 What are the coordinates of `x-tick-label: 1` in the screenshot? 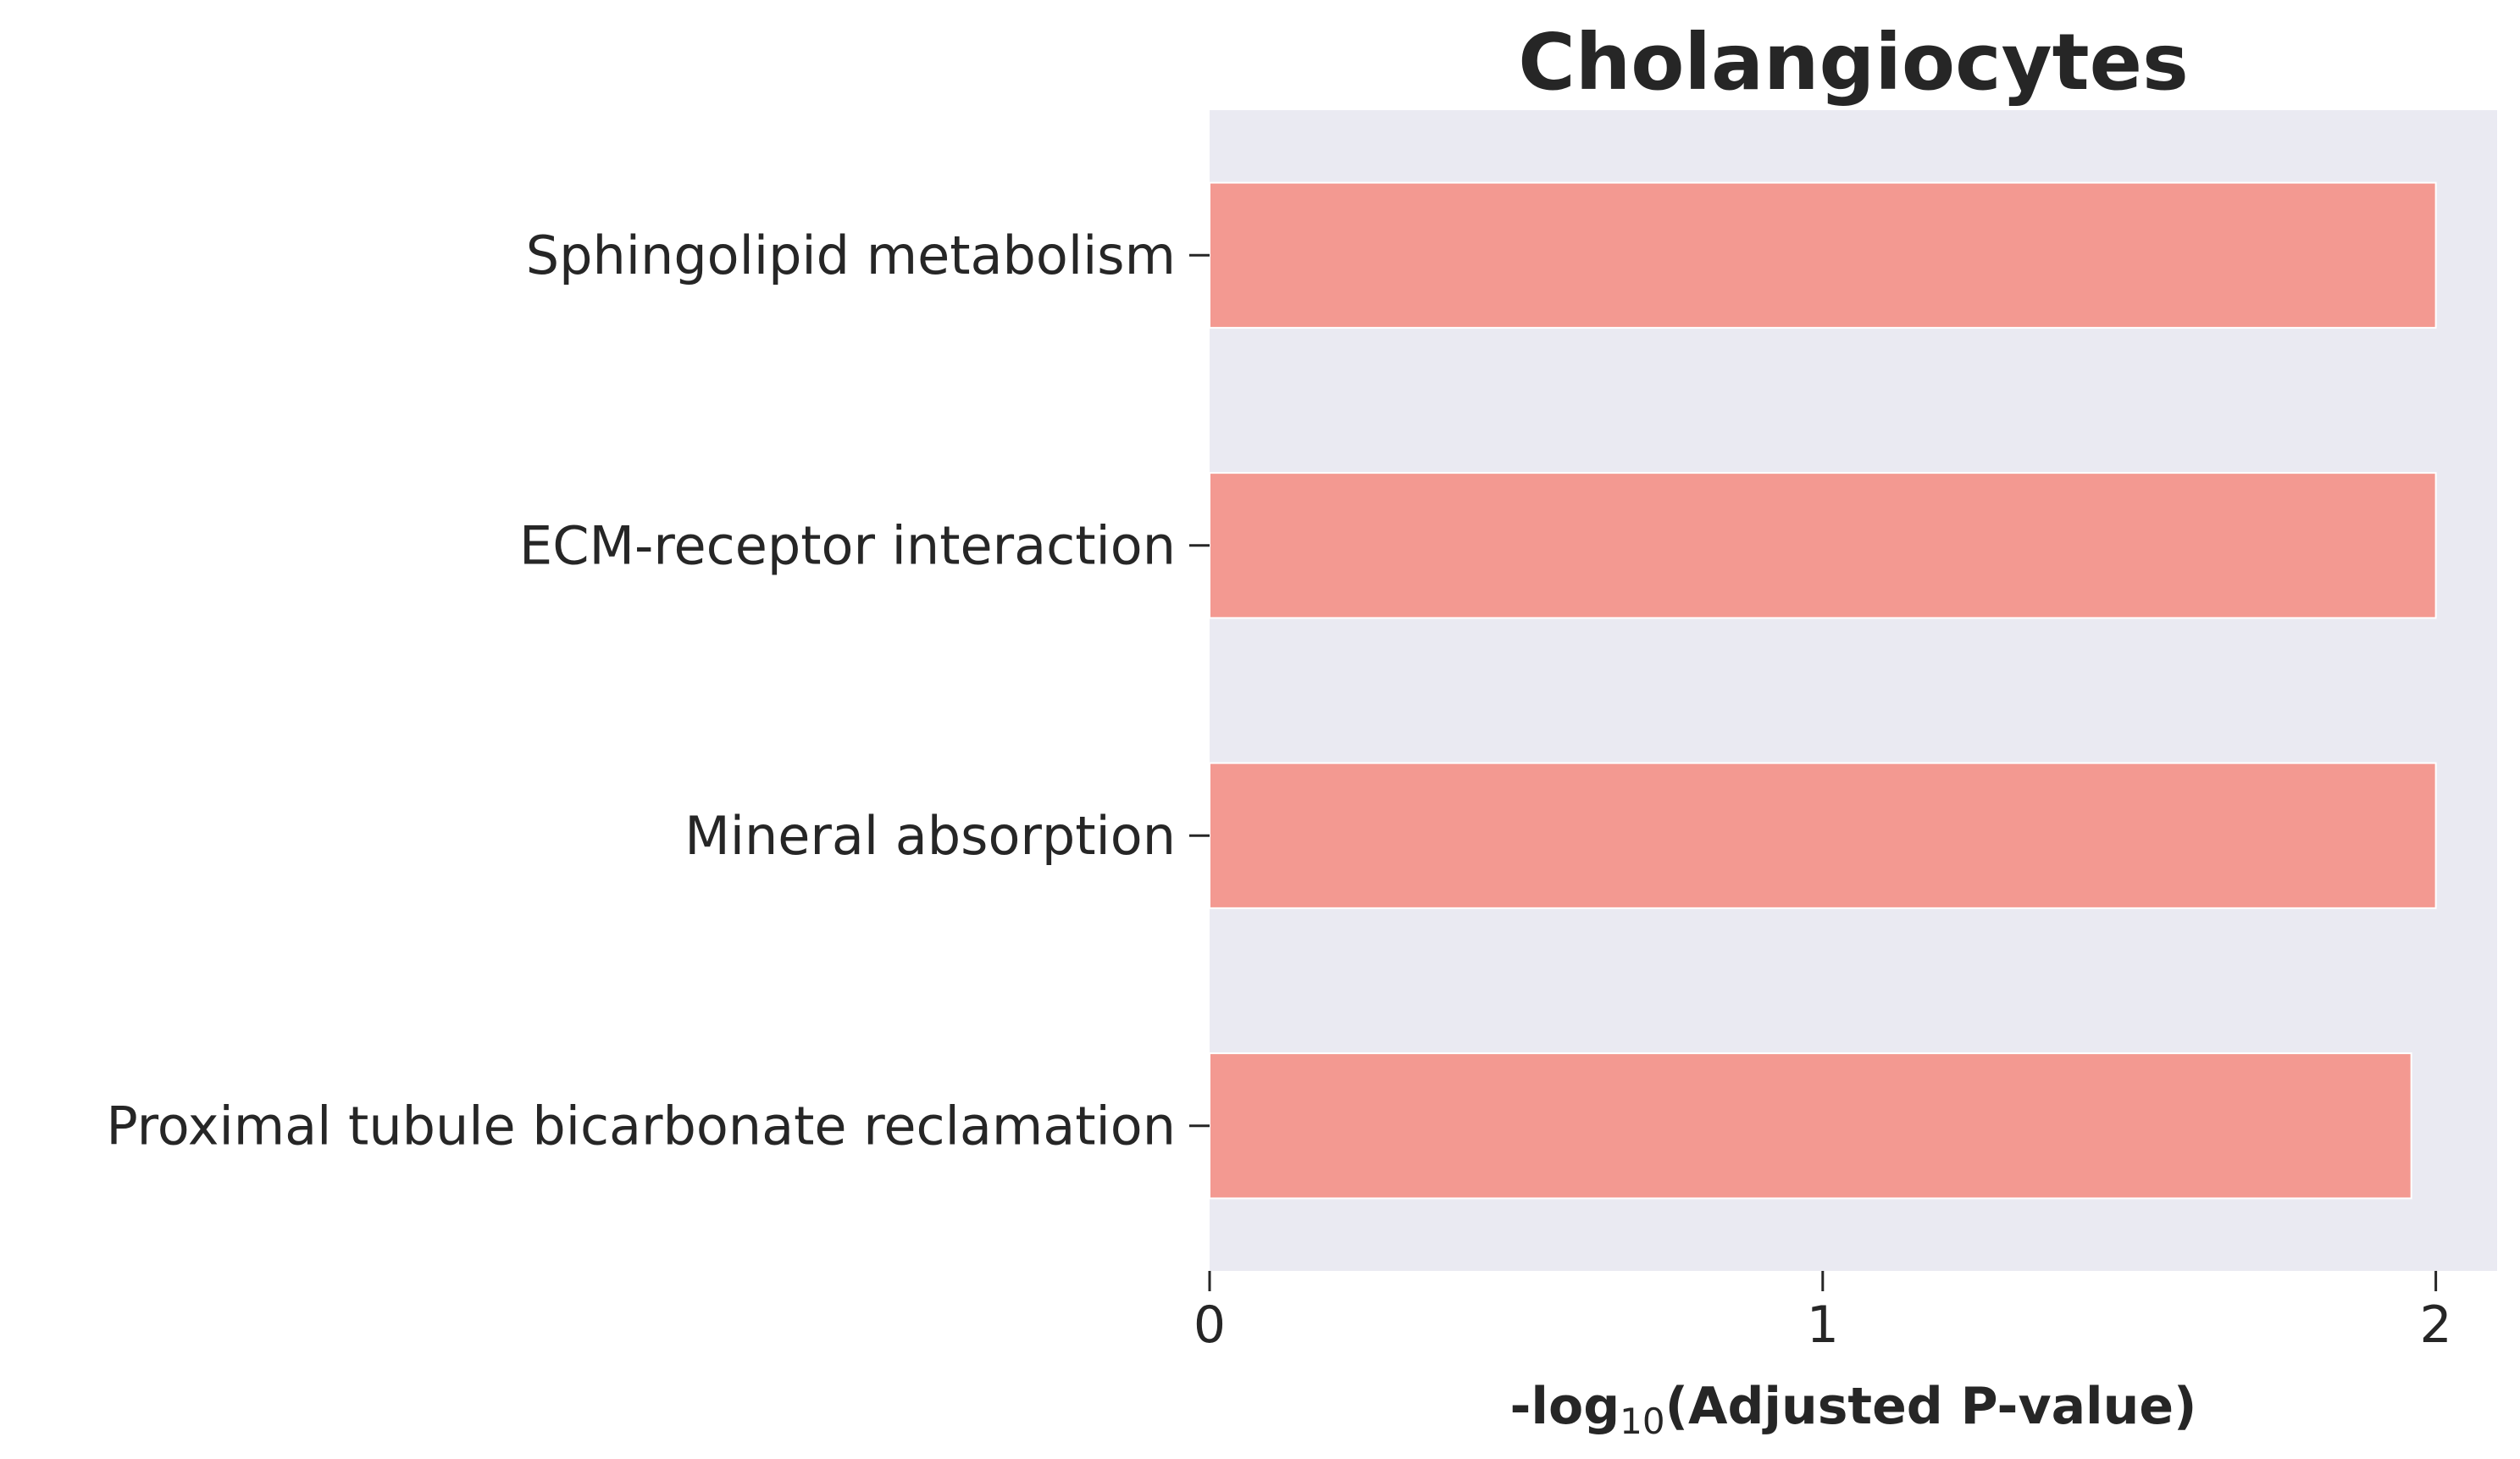 It's located at (1823, 1325).